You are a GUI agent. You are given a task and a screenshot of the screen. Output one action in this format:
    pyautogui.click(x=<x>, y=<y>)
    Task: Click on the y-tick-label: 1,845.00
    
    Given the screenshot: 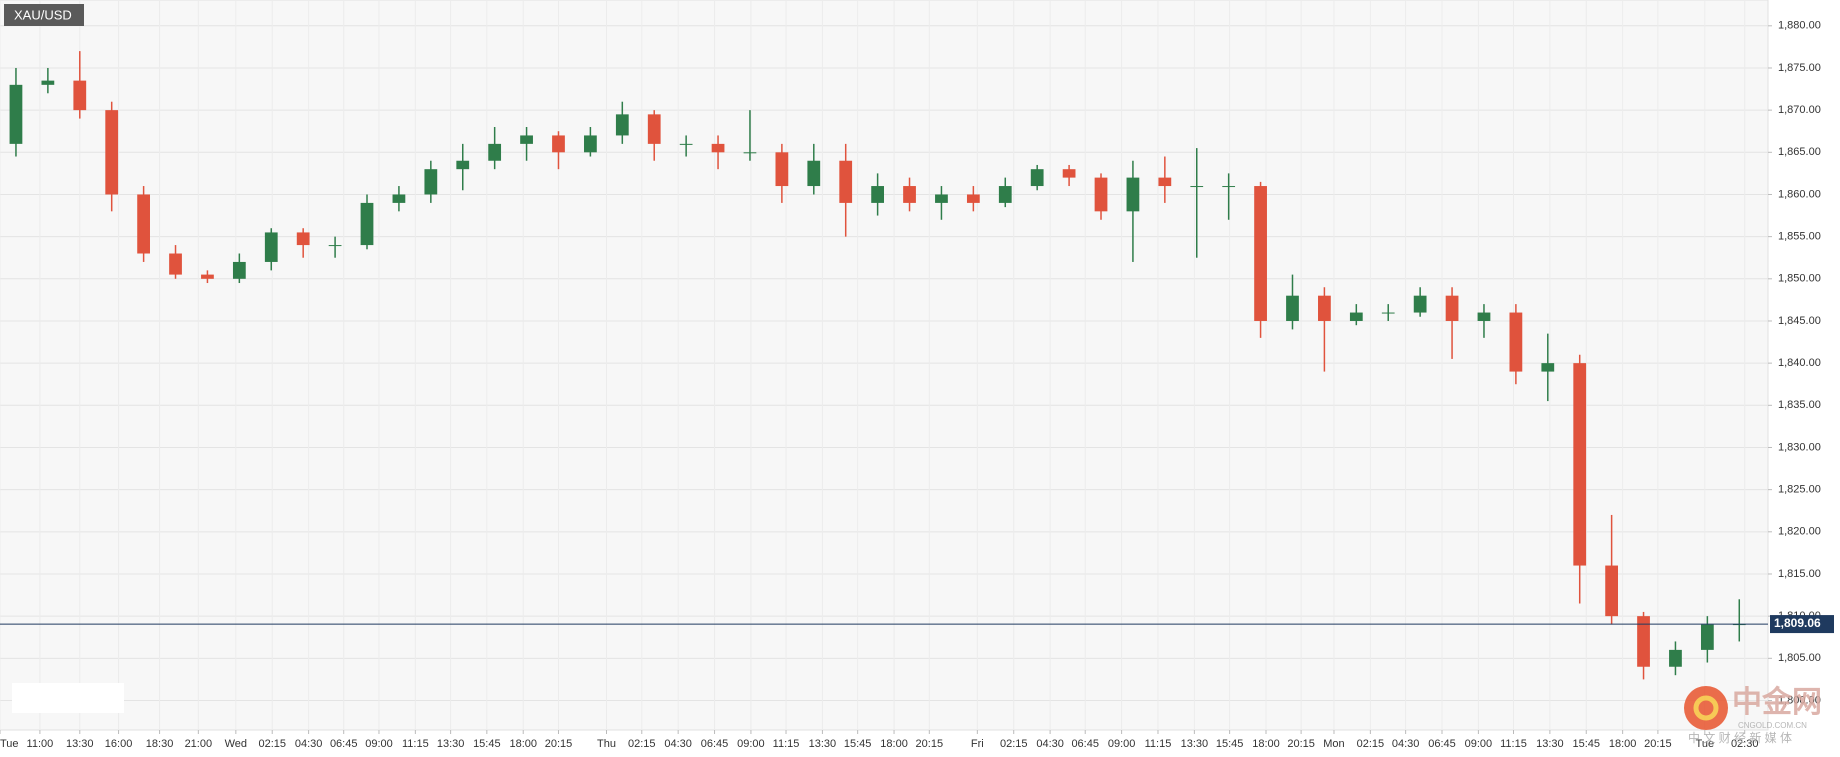 What is the action you would take?
    pyautogui.click(x=1799, y=321)
    